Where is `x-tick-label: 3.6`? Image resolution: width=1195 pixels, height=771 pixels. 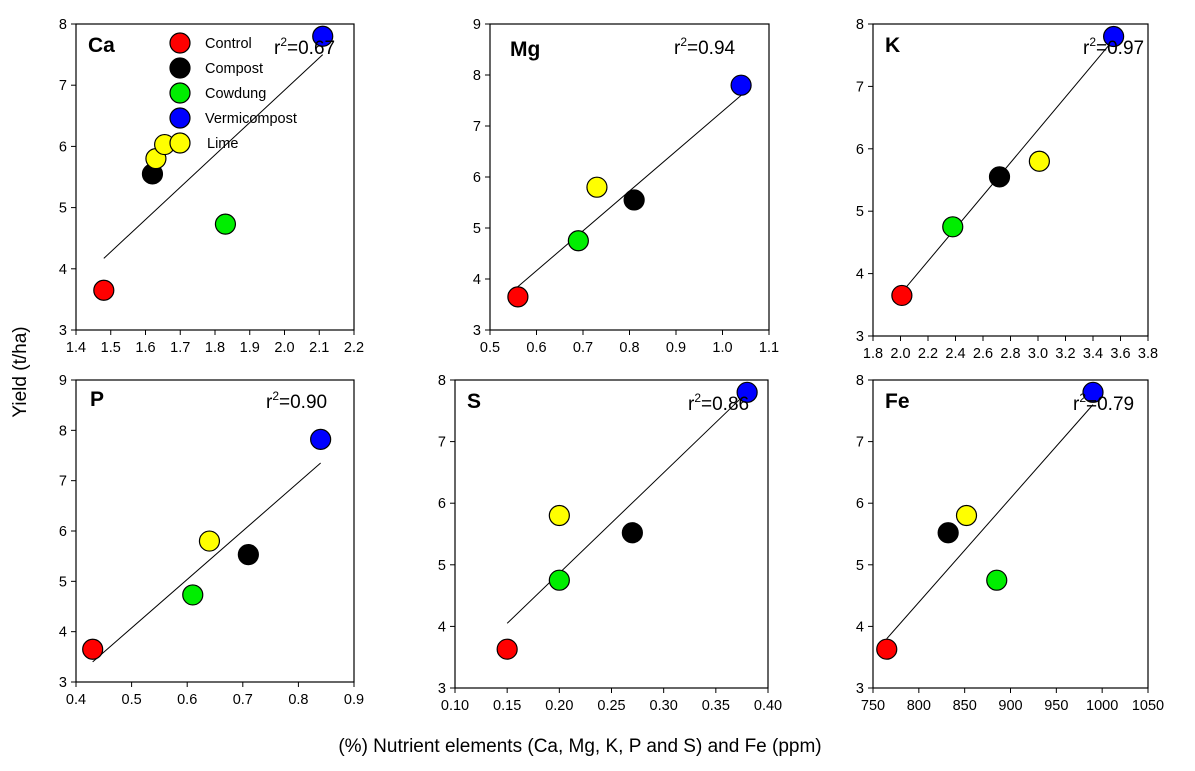 x-tick-label: 3.6 is located at coordinates (1120, 354).